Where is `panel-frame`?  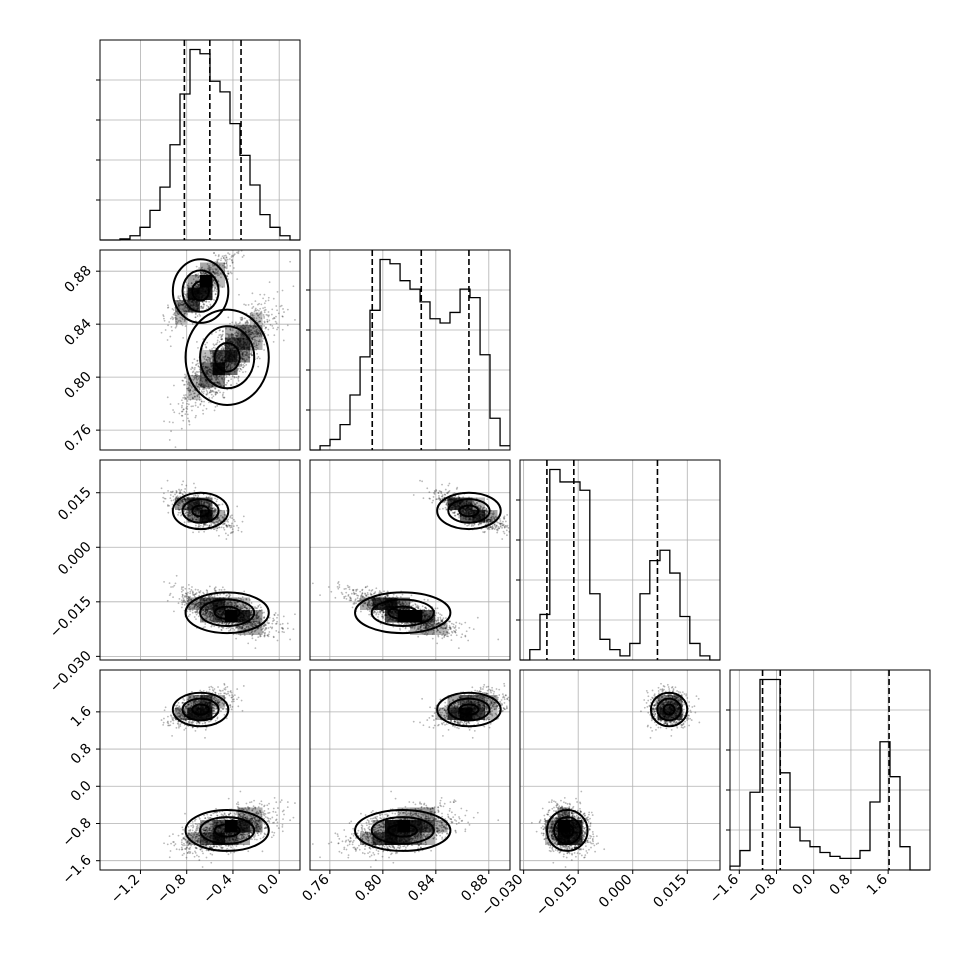
panel-frame is located at coordinates (200, 140).